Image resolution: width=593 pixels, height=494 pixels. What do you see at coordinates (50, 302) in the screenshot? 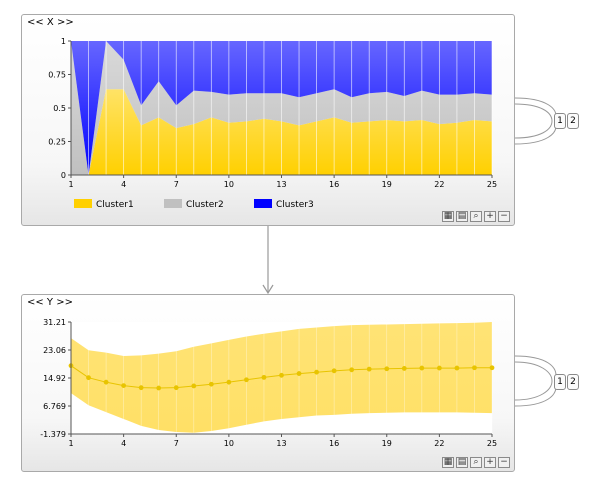
I see `panel-title: << Y >>` at bounding box center [50, 302].